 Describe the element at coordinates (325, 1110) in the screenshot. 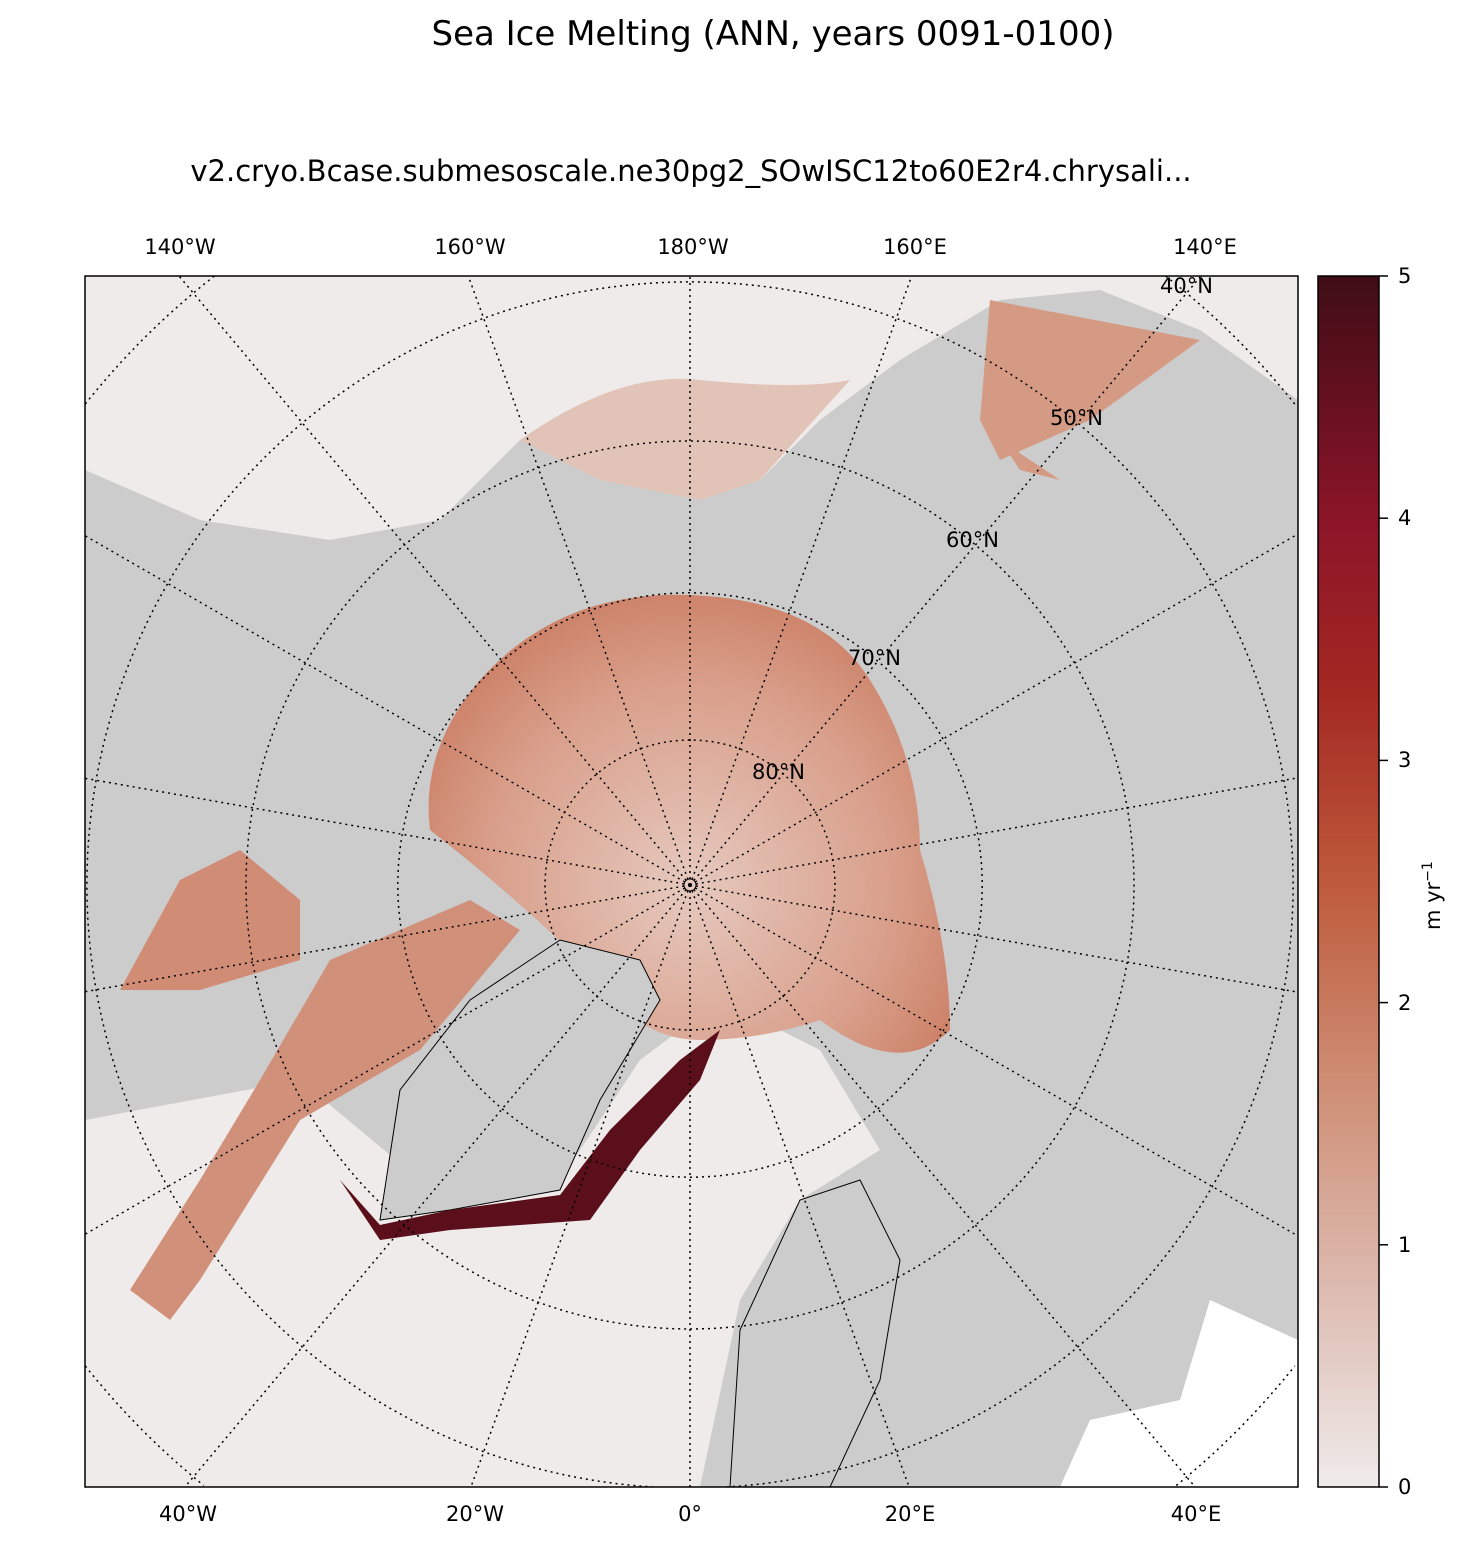

I see `labrador-melt` at that location.